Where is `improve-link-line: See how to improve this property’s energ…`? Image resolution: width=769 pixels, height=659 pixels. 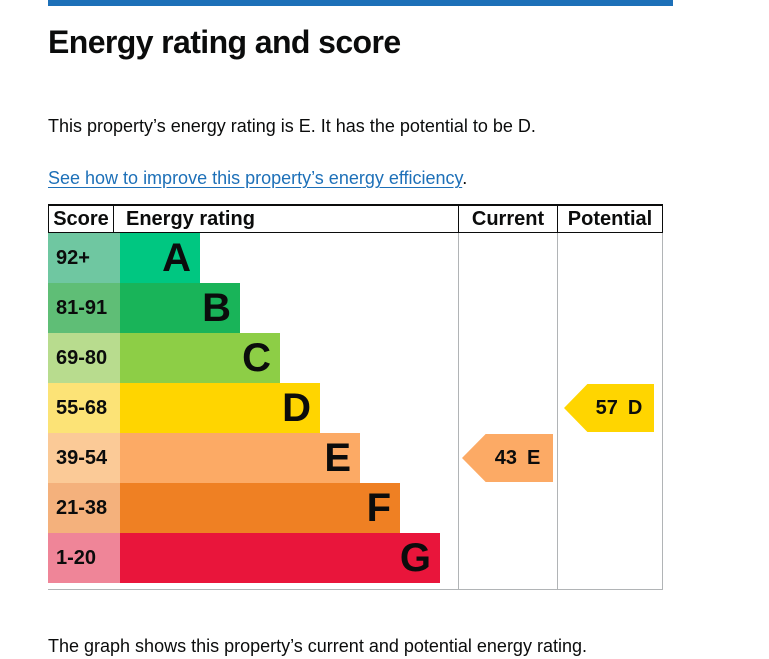 improve-link-line: See how to improve this property’s energ… is located at coordinates (257, 178).